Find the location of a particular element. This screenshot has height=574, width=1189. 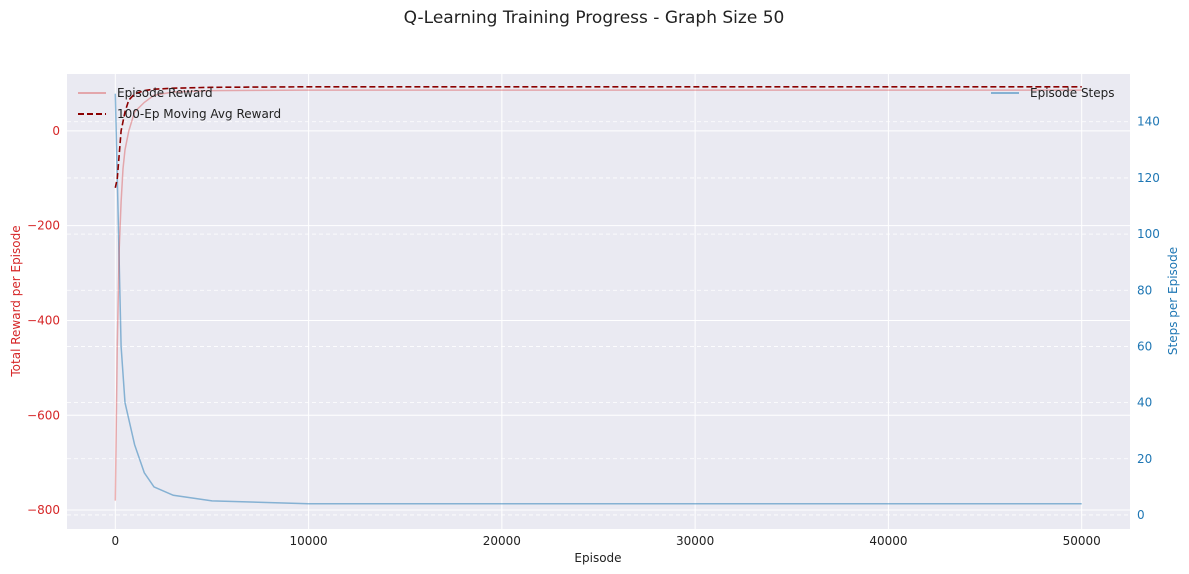

y-left-tick-label: 0 is located at coordinates (56, 131).